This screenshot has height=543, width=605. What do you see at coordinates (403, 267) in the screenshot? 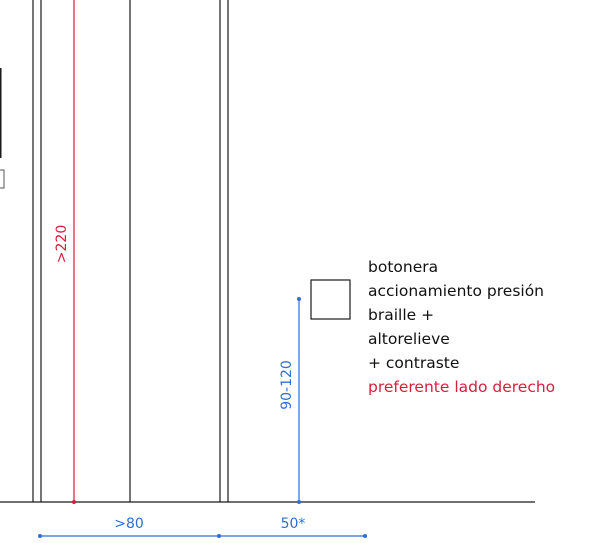
I see `note-line-1: botonera` at bounding box center [403, 267].